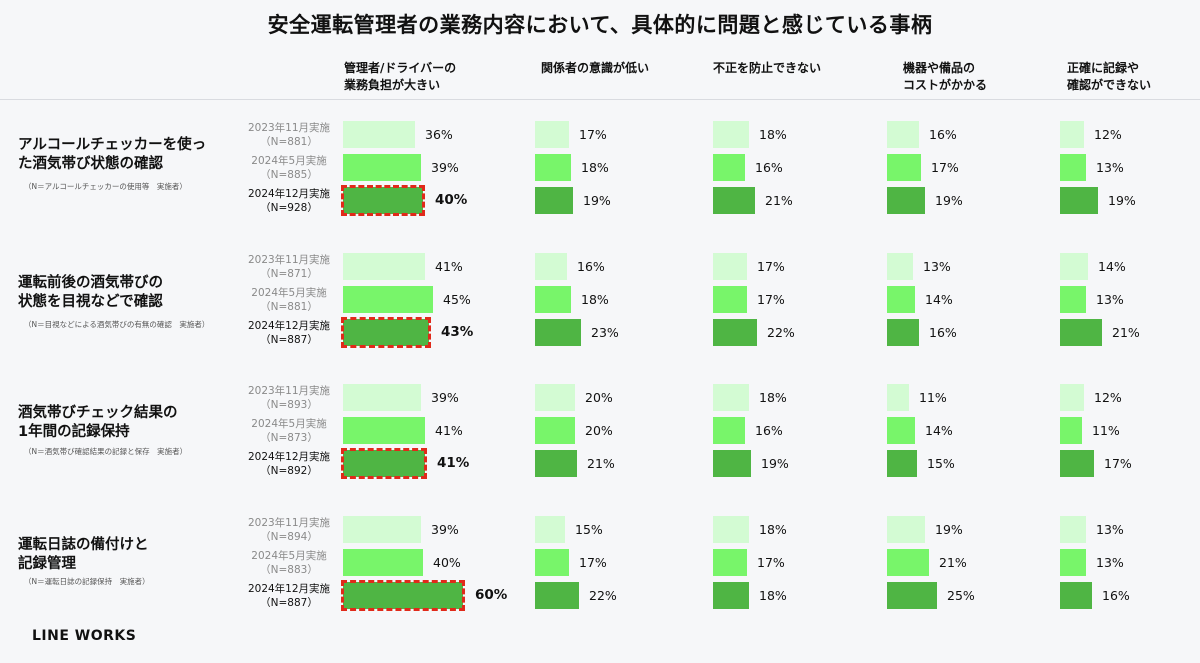 Image resolution: width=1200 pixels, height=663 pixels. Describe the element at coordinates (289, 267) in the screenshot. I see `survey-label: 2023年11月実施 （N=871）` at that location.